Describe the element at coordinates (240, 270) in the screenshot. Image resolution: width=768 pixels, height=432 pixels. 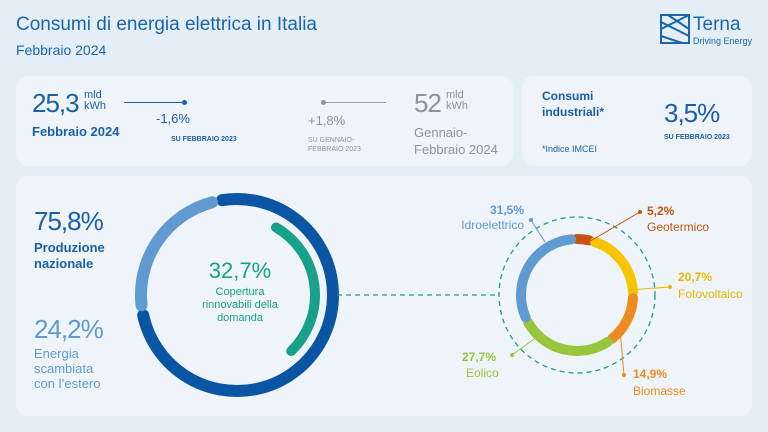
I see `renewables-value: 32,7%` at that location.